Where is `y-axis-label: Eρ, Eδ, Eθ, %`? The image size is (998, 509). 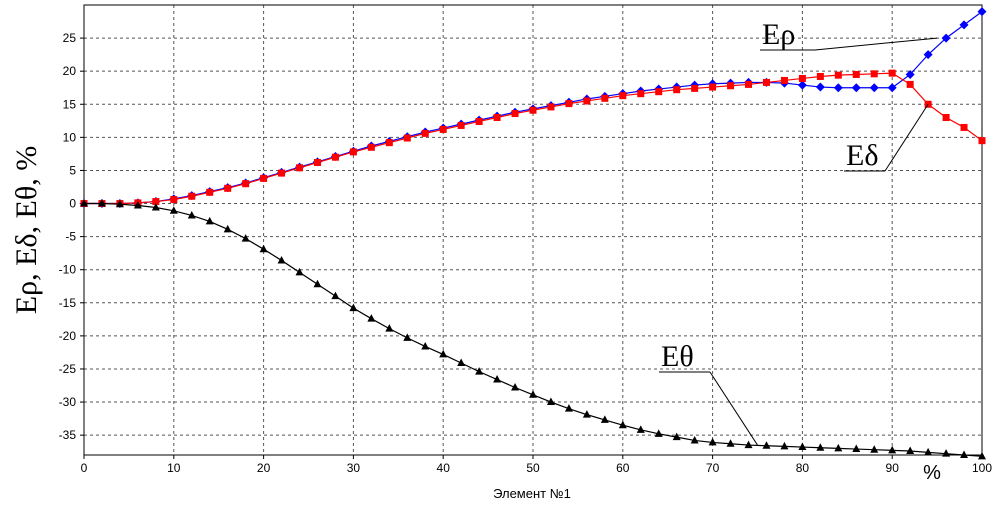 y-axis-label: Eρ, Eδ, Eθ, % is located at coordinates (26, 230).